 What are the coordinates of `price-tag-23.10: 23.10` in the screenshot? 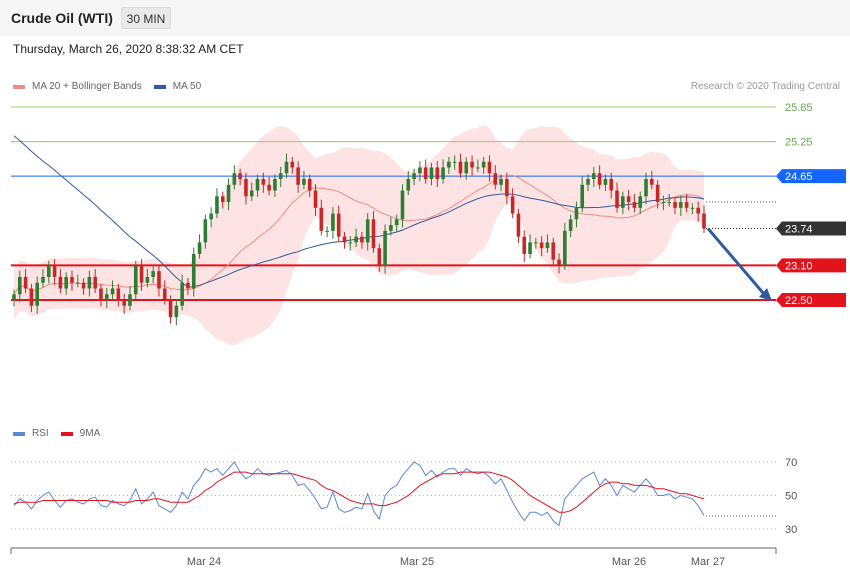 It's located at (811, 265).